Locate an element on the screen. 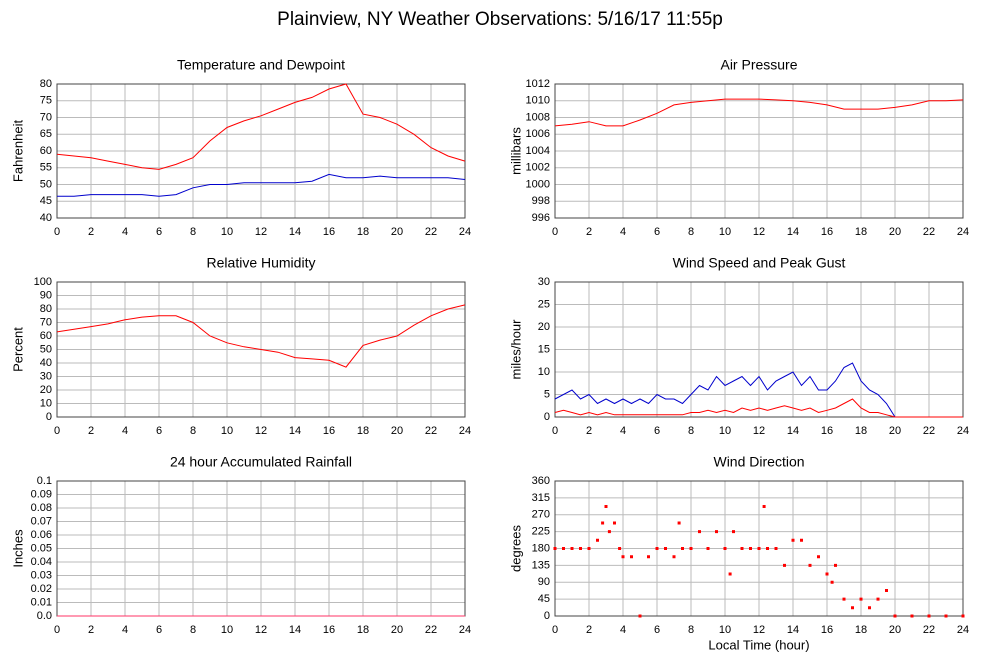  y-tick-label: 75 is located at coordinates (46, 101).